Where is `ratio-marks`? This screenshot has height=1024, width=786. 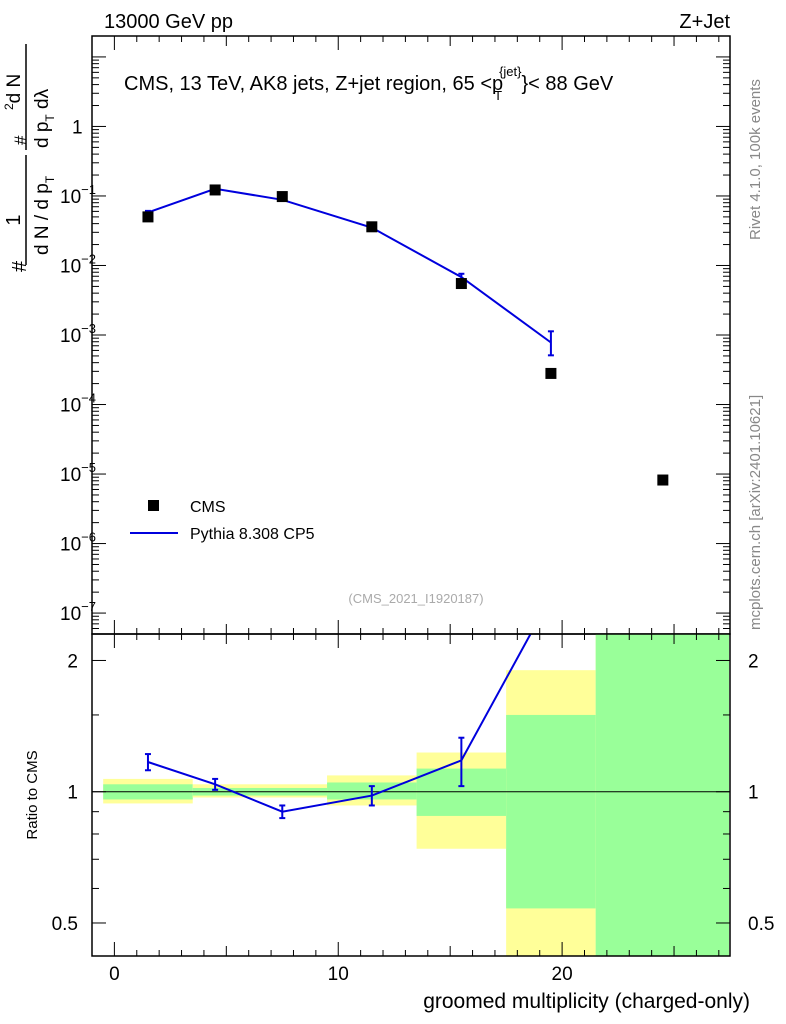 ratio-marks is located at coordinates (338, 727).